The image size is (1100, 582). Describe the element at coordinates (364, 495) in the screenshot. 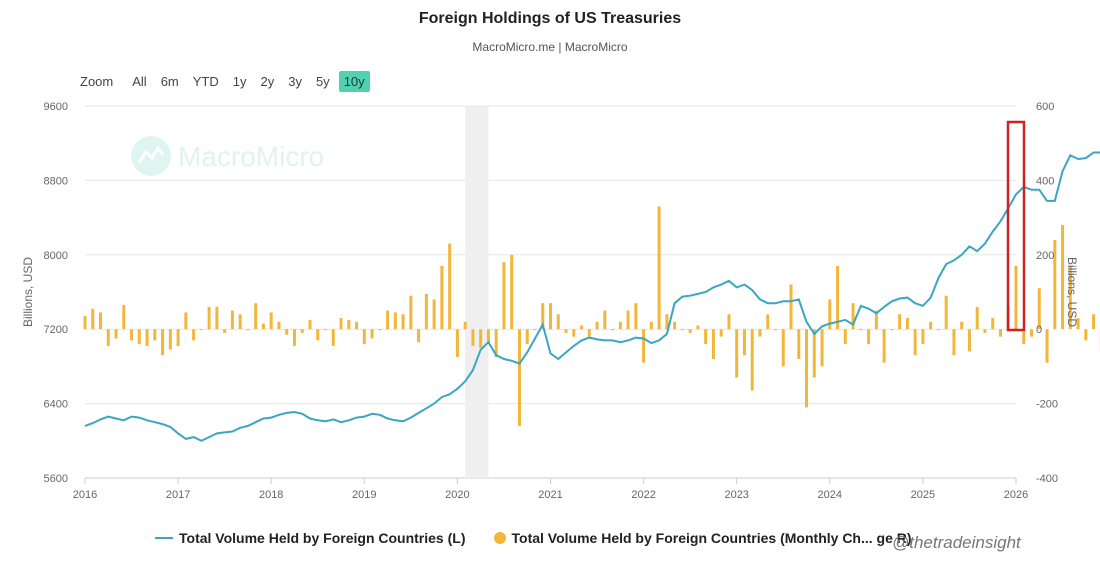

I see `x-tick-label: 2019` at that location.